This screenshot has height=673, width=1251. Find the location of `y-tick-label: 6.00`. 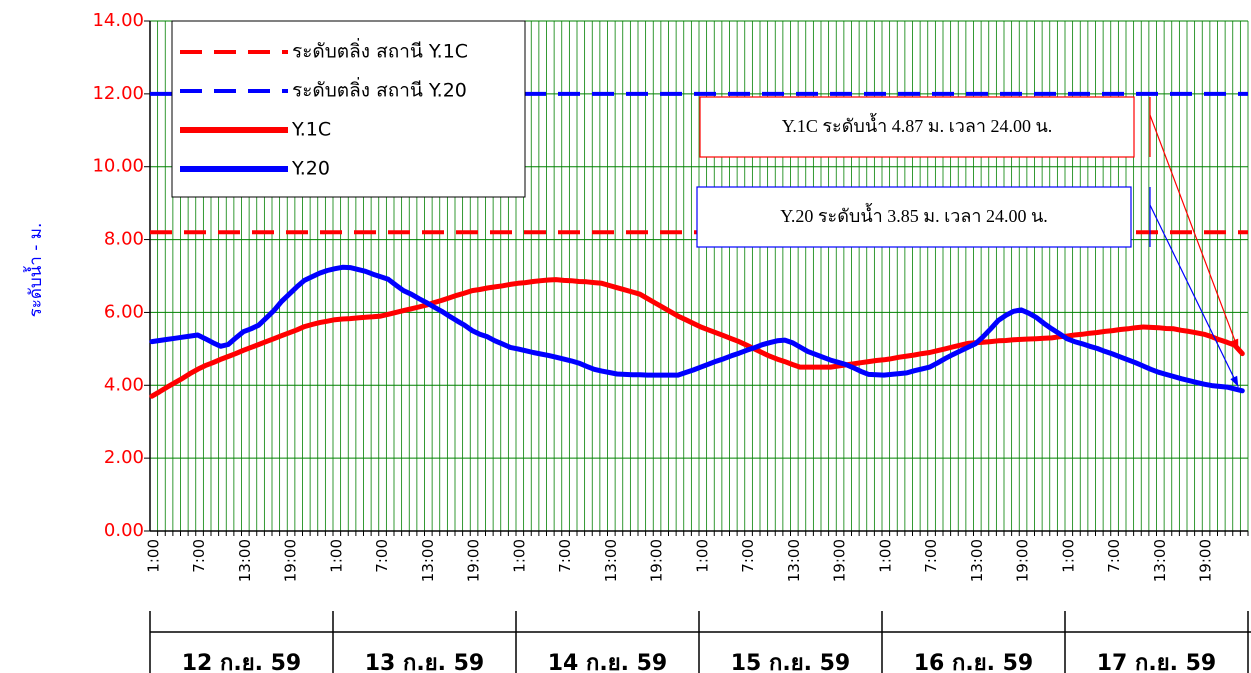

y-tick-label: 6.00 is located at coordinates (124, 311).